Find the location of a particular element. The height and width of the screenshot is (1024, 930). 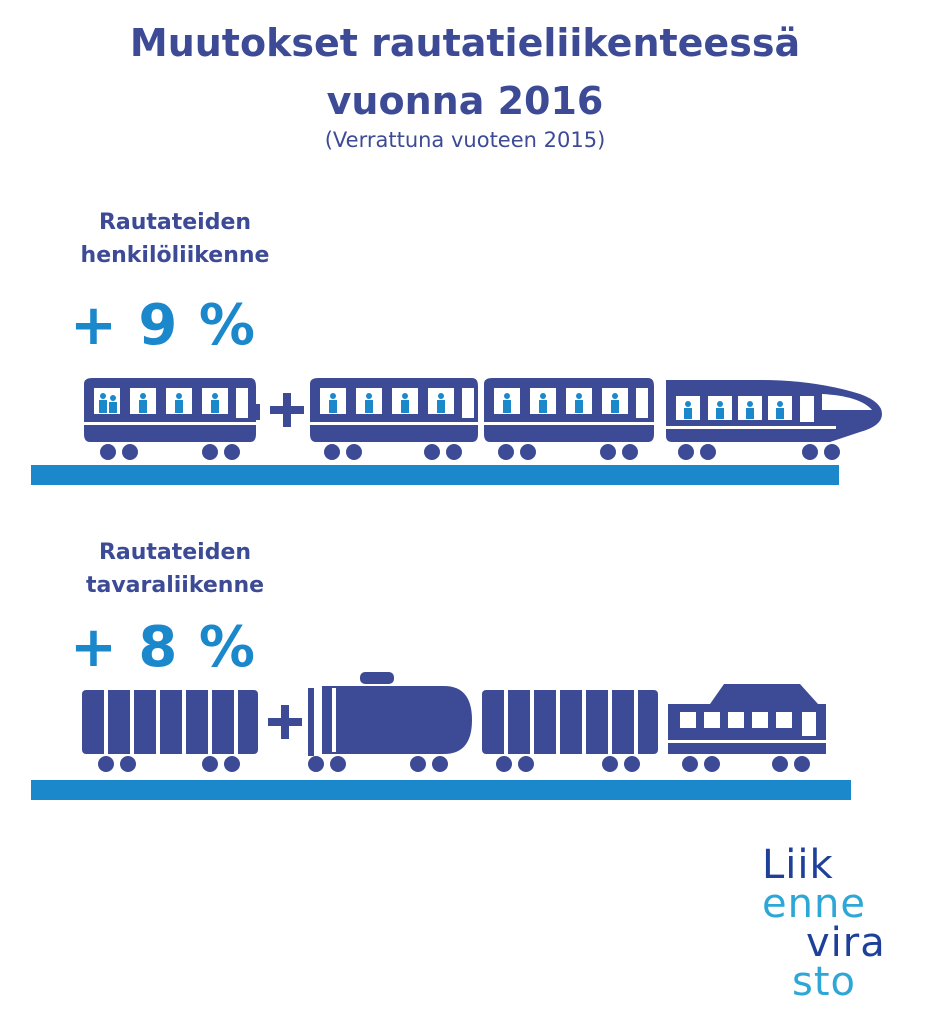

passenger-change: + 9 % is located at coordinates (163, 325).